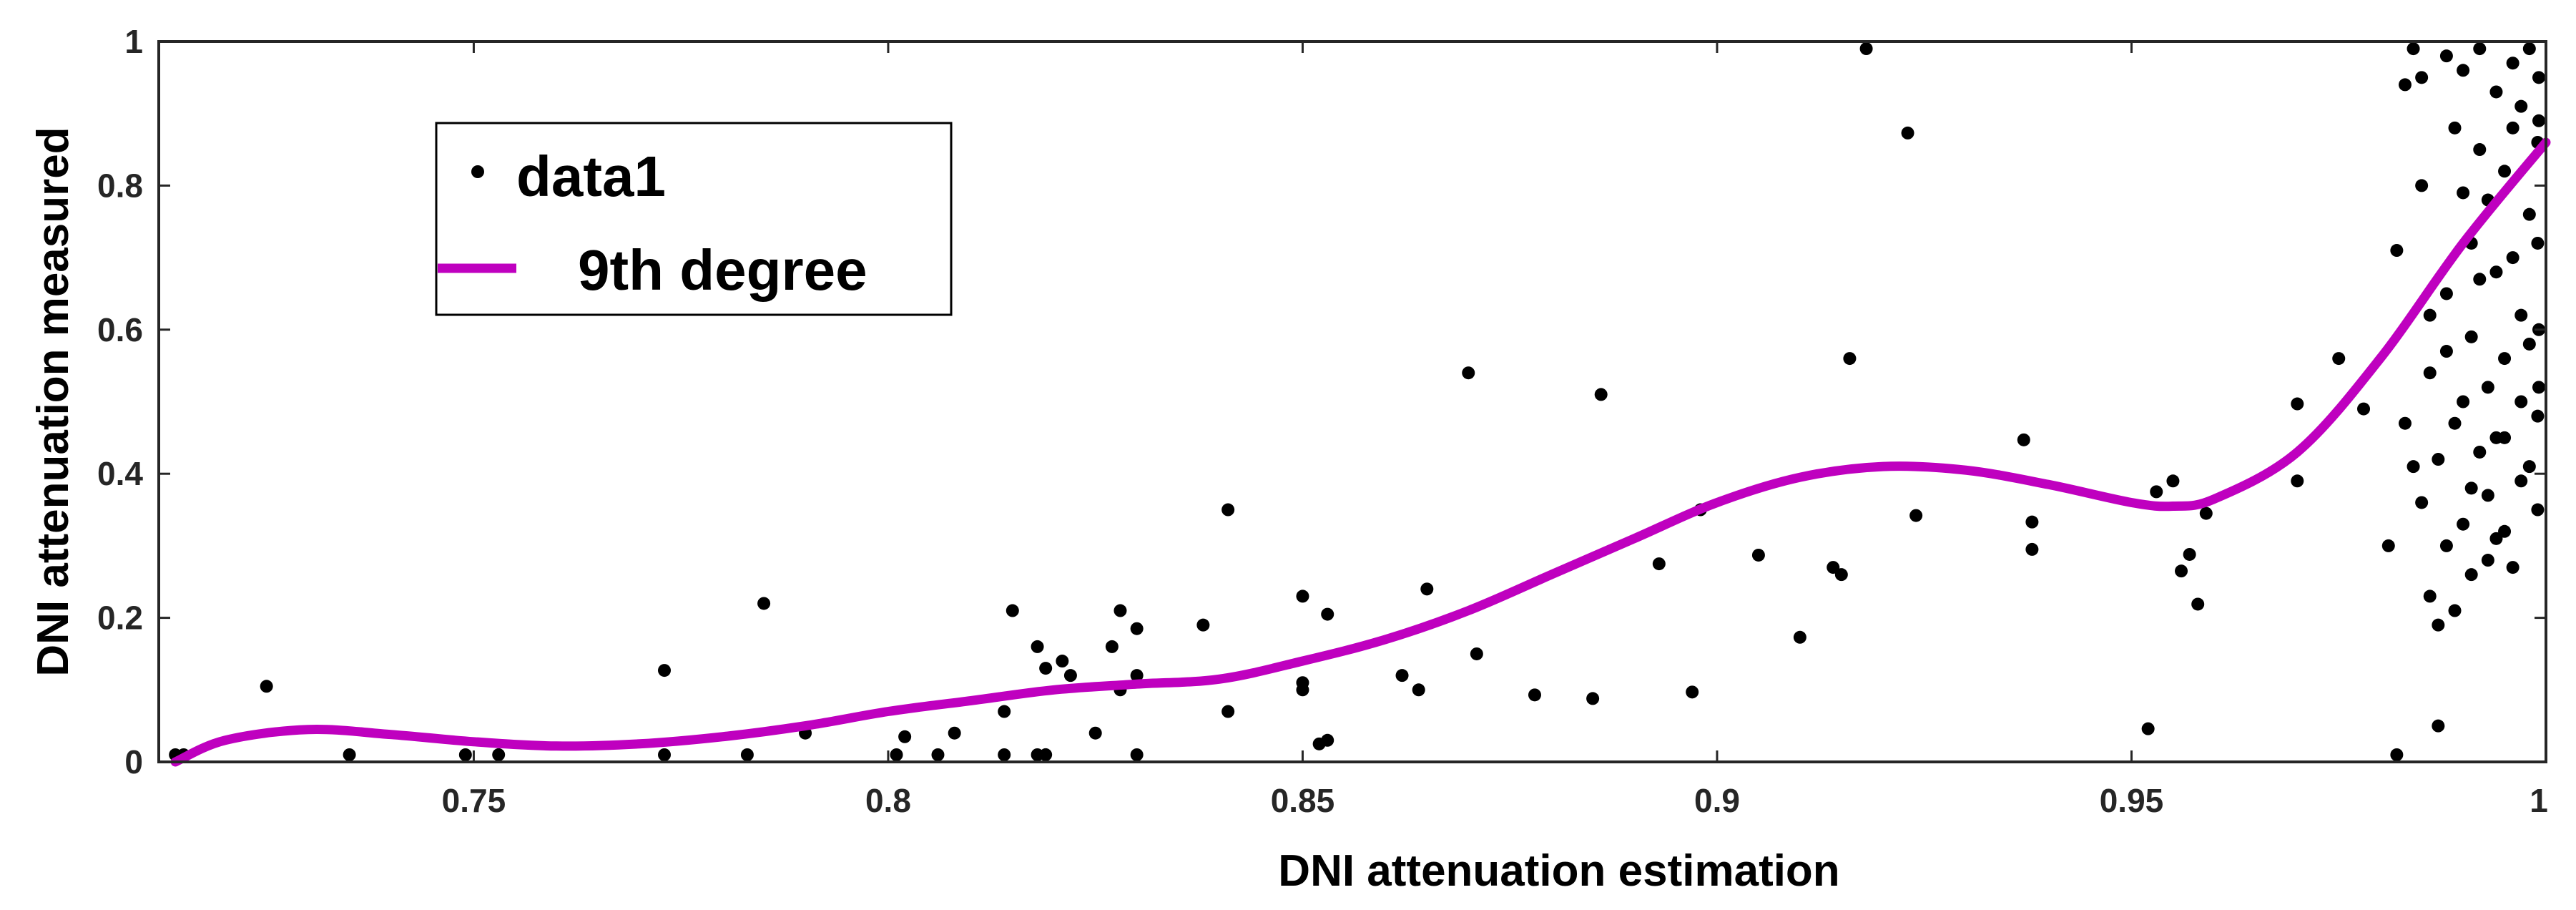 The image size is (2576, 910). I want to click on legend-label-data1: data1, so click(591, 176).